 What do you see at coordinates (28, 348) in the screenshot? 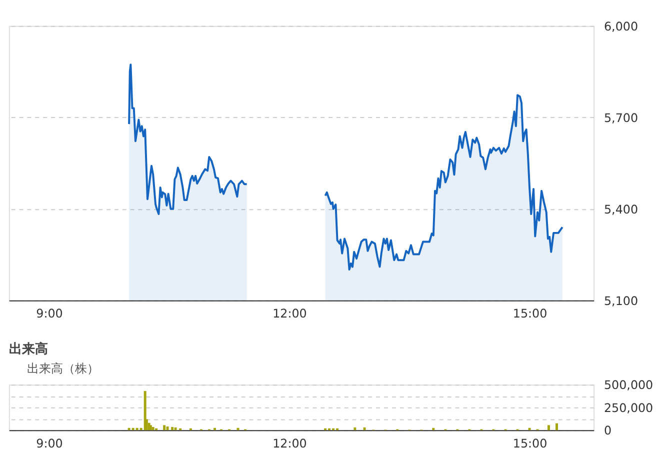
I see `chart-title: 出来高` at bounding box center [28, 348].